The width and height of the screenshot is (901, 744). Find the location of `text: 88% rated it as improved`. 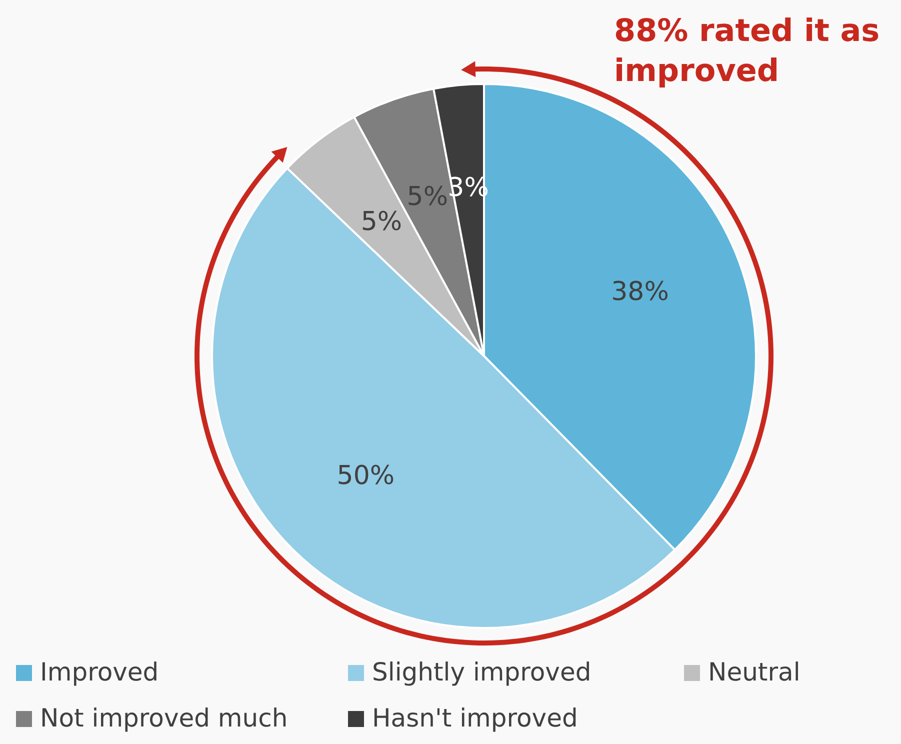

text: 88% rated it as improved is located at coordinates (747, 51).